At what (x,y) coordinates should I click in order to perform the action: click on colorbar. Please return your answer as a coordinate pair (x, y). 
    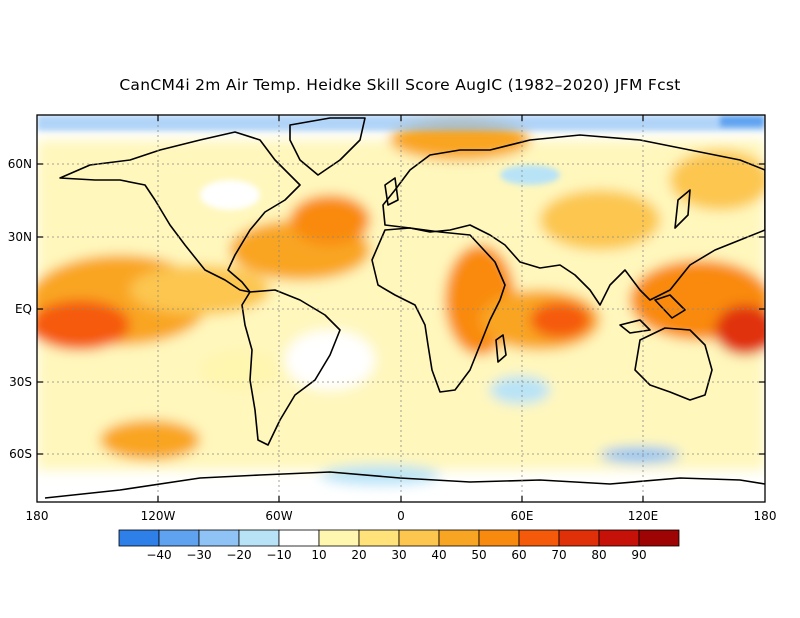
    Looking at the image, I should click on (399, 538).